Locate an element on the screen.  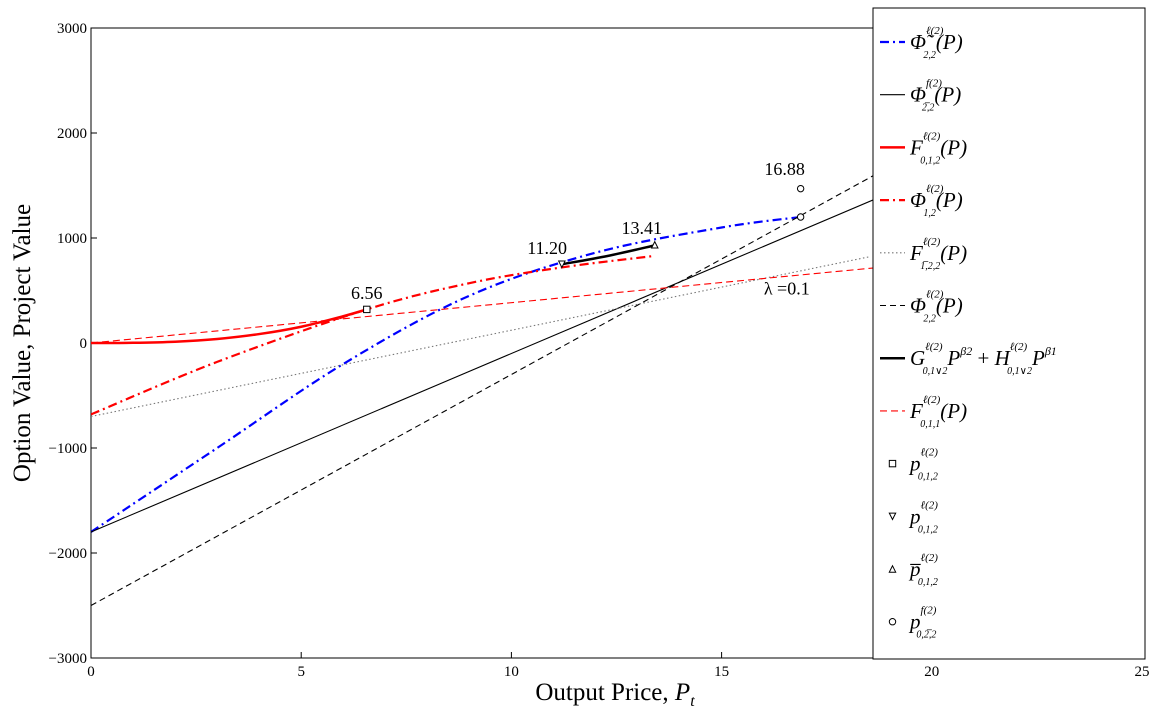
legend-item: Φ̃ℓ(2) 2,2(P) is located at coordinates (921, 43).